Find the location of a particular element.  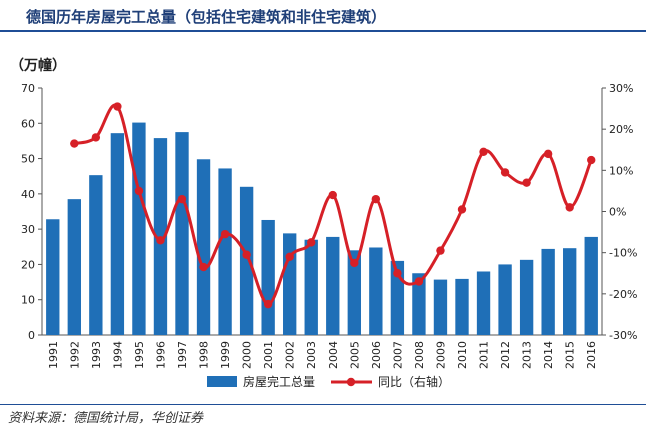

x-tick-label: 1997 is located at coordinates (182, 355).